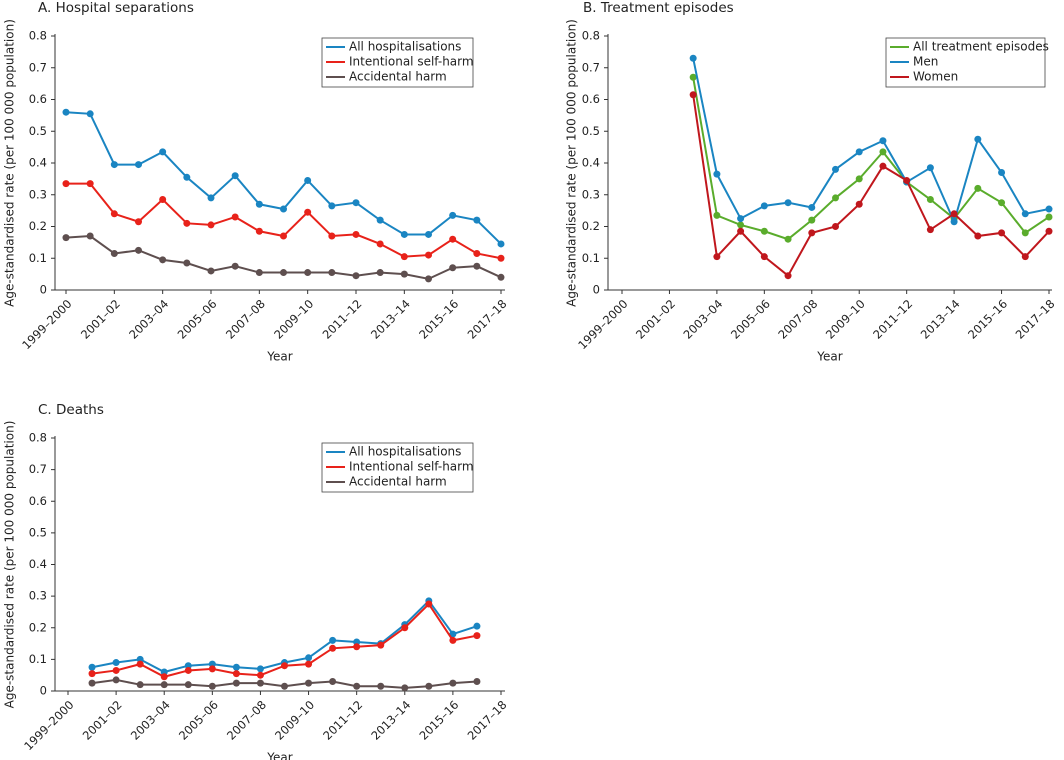 Image resolution: width=1064 pixels, height=760 pixels. I want to click on chart-title: C. Deaths, so click(71, 410).